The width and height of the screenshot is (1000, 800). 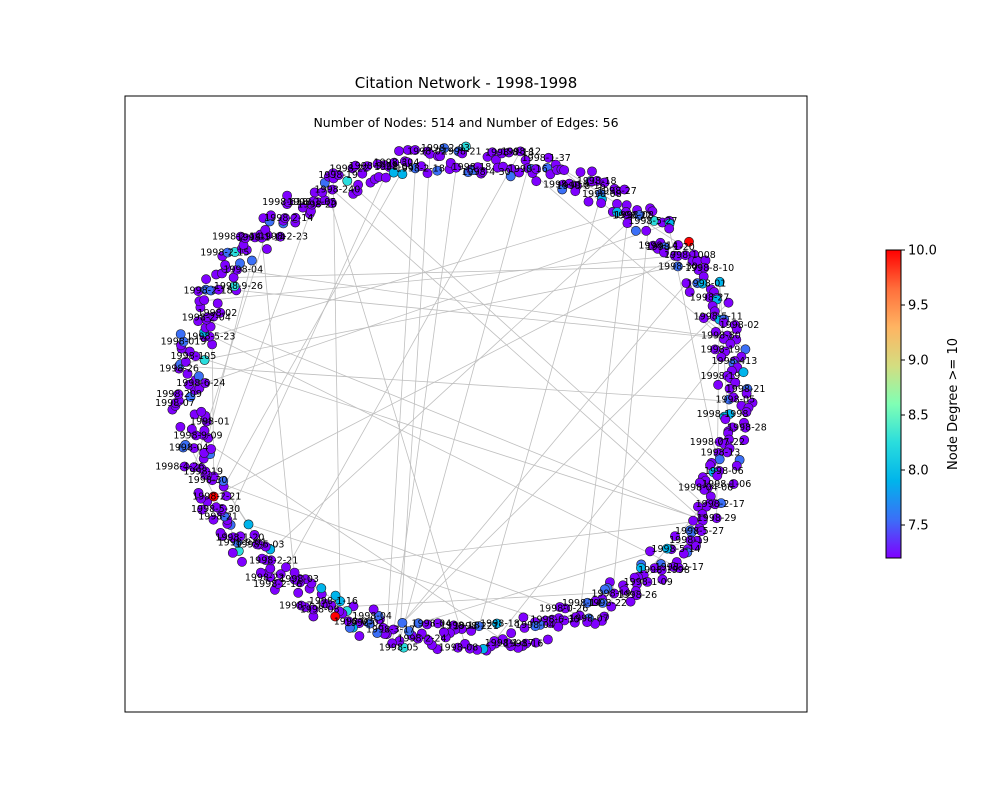 I want to click on node-label: 1998-1998, so click(x=664, y=570).